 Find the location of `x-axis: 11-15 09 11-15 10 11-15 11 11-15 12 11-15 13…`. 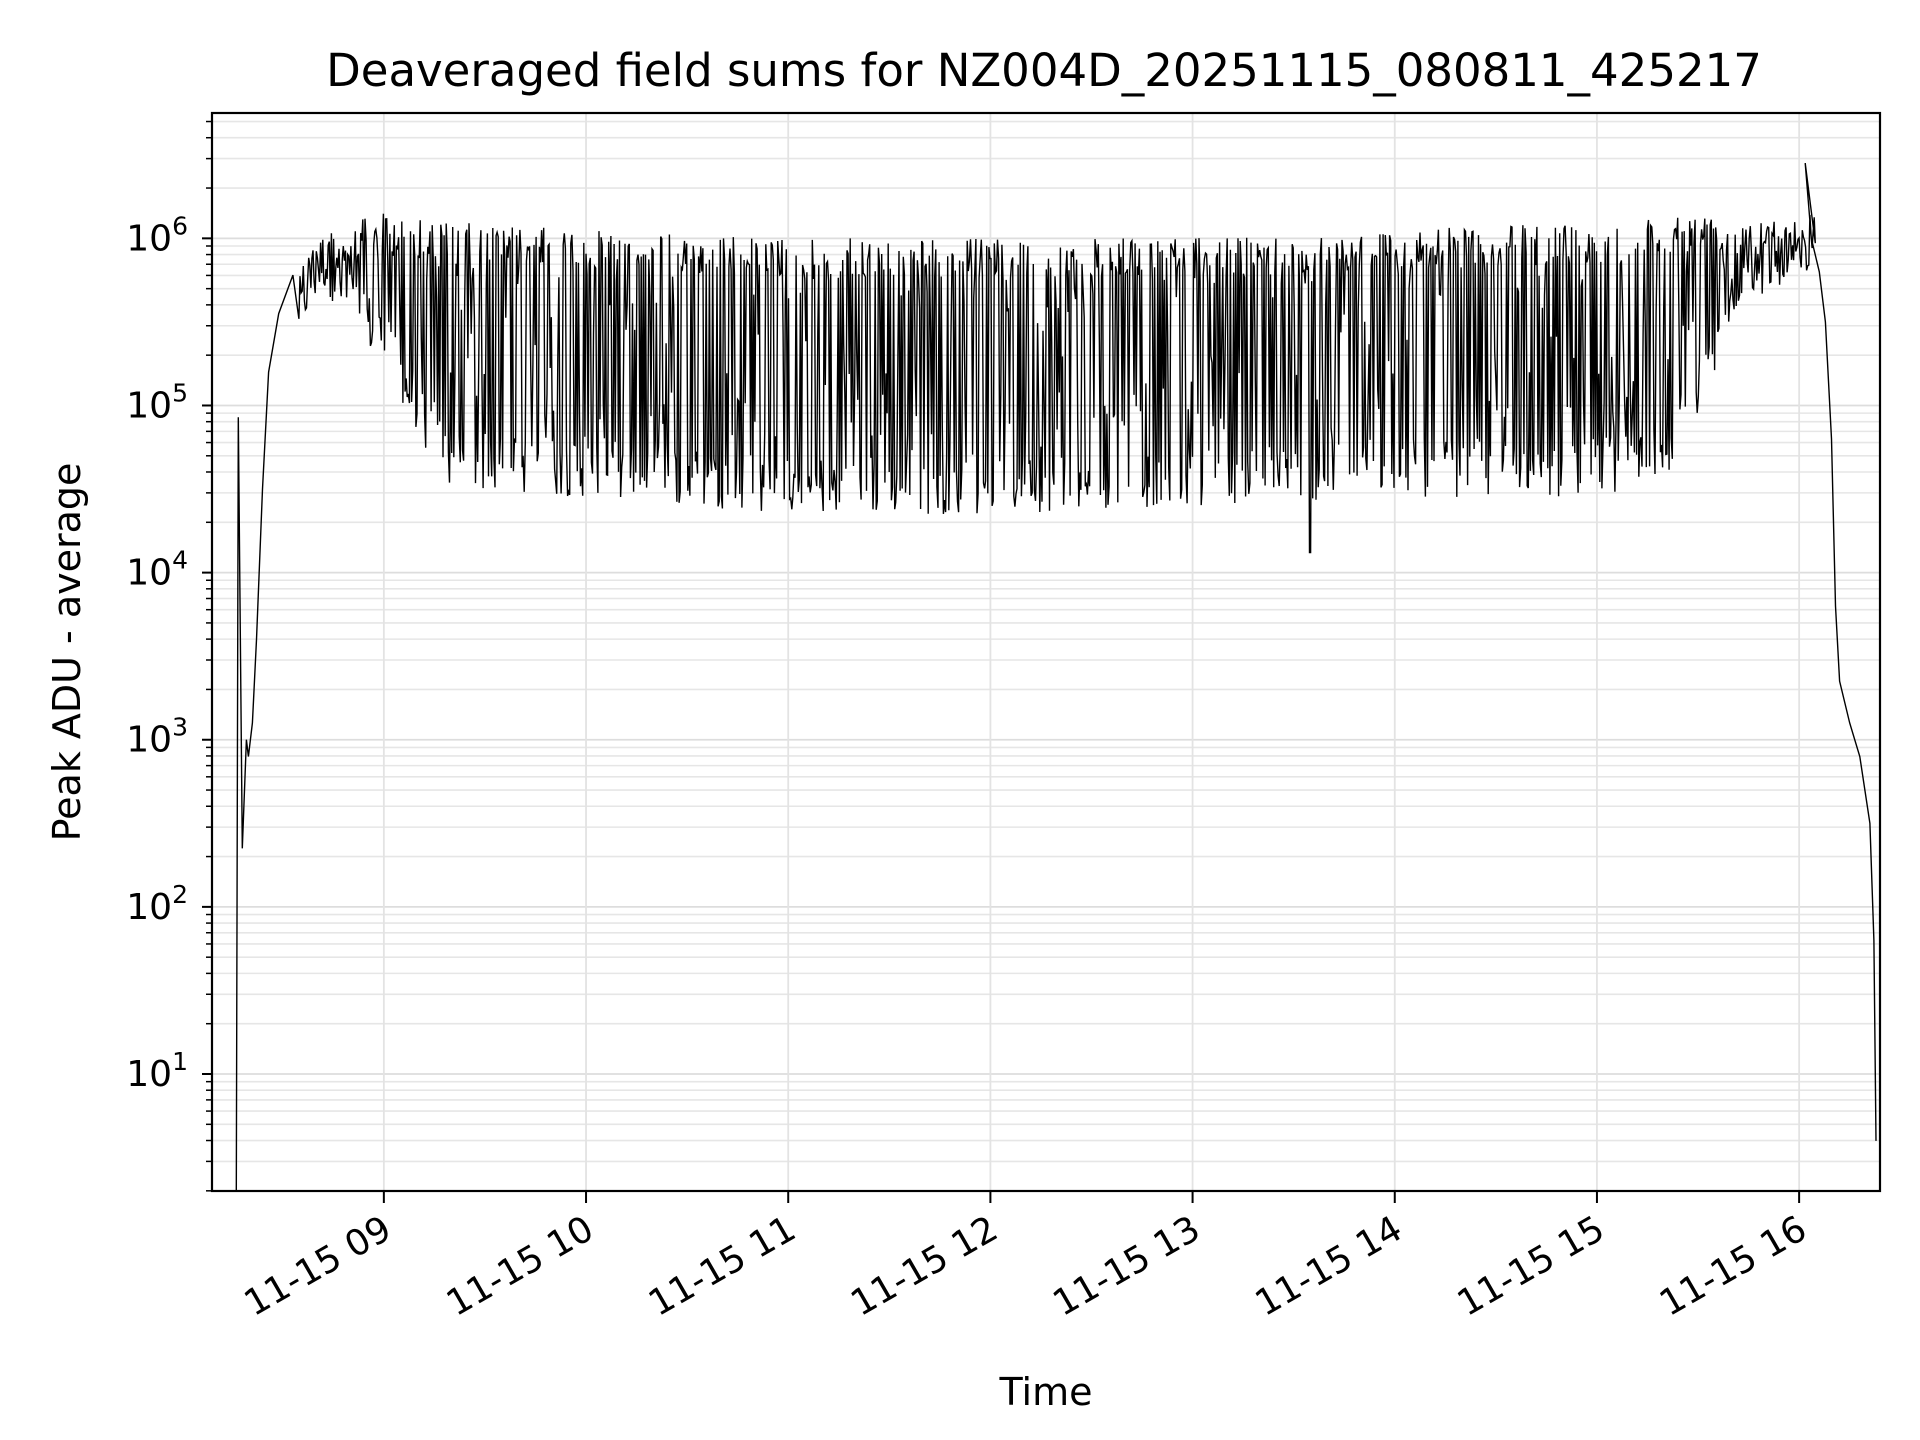

x-axis: 11-15 09 11-15 10 11-15 11 11-15 12 11-15 13… is located at coordinates (1026, 1258).